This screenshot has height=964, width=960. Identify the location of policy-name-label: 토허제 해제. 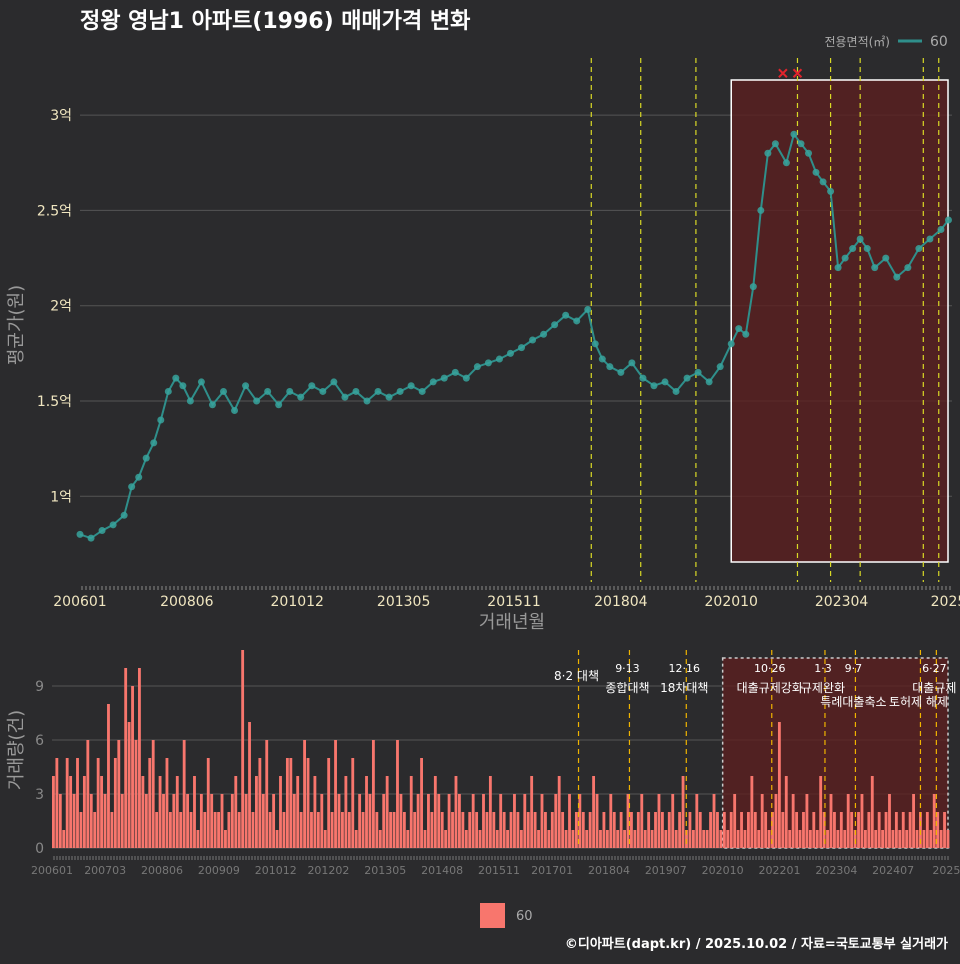
(918, 702).